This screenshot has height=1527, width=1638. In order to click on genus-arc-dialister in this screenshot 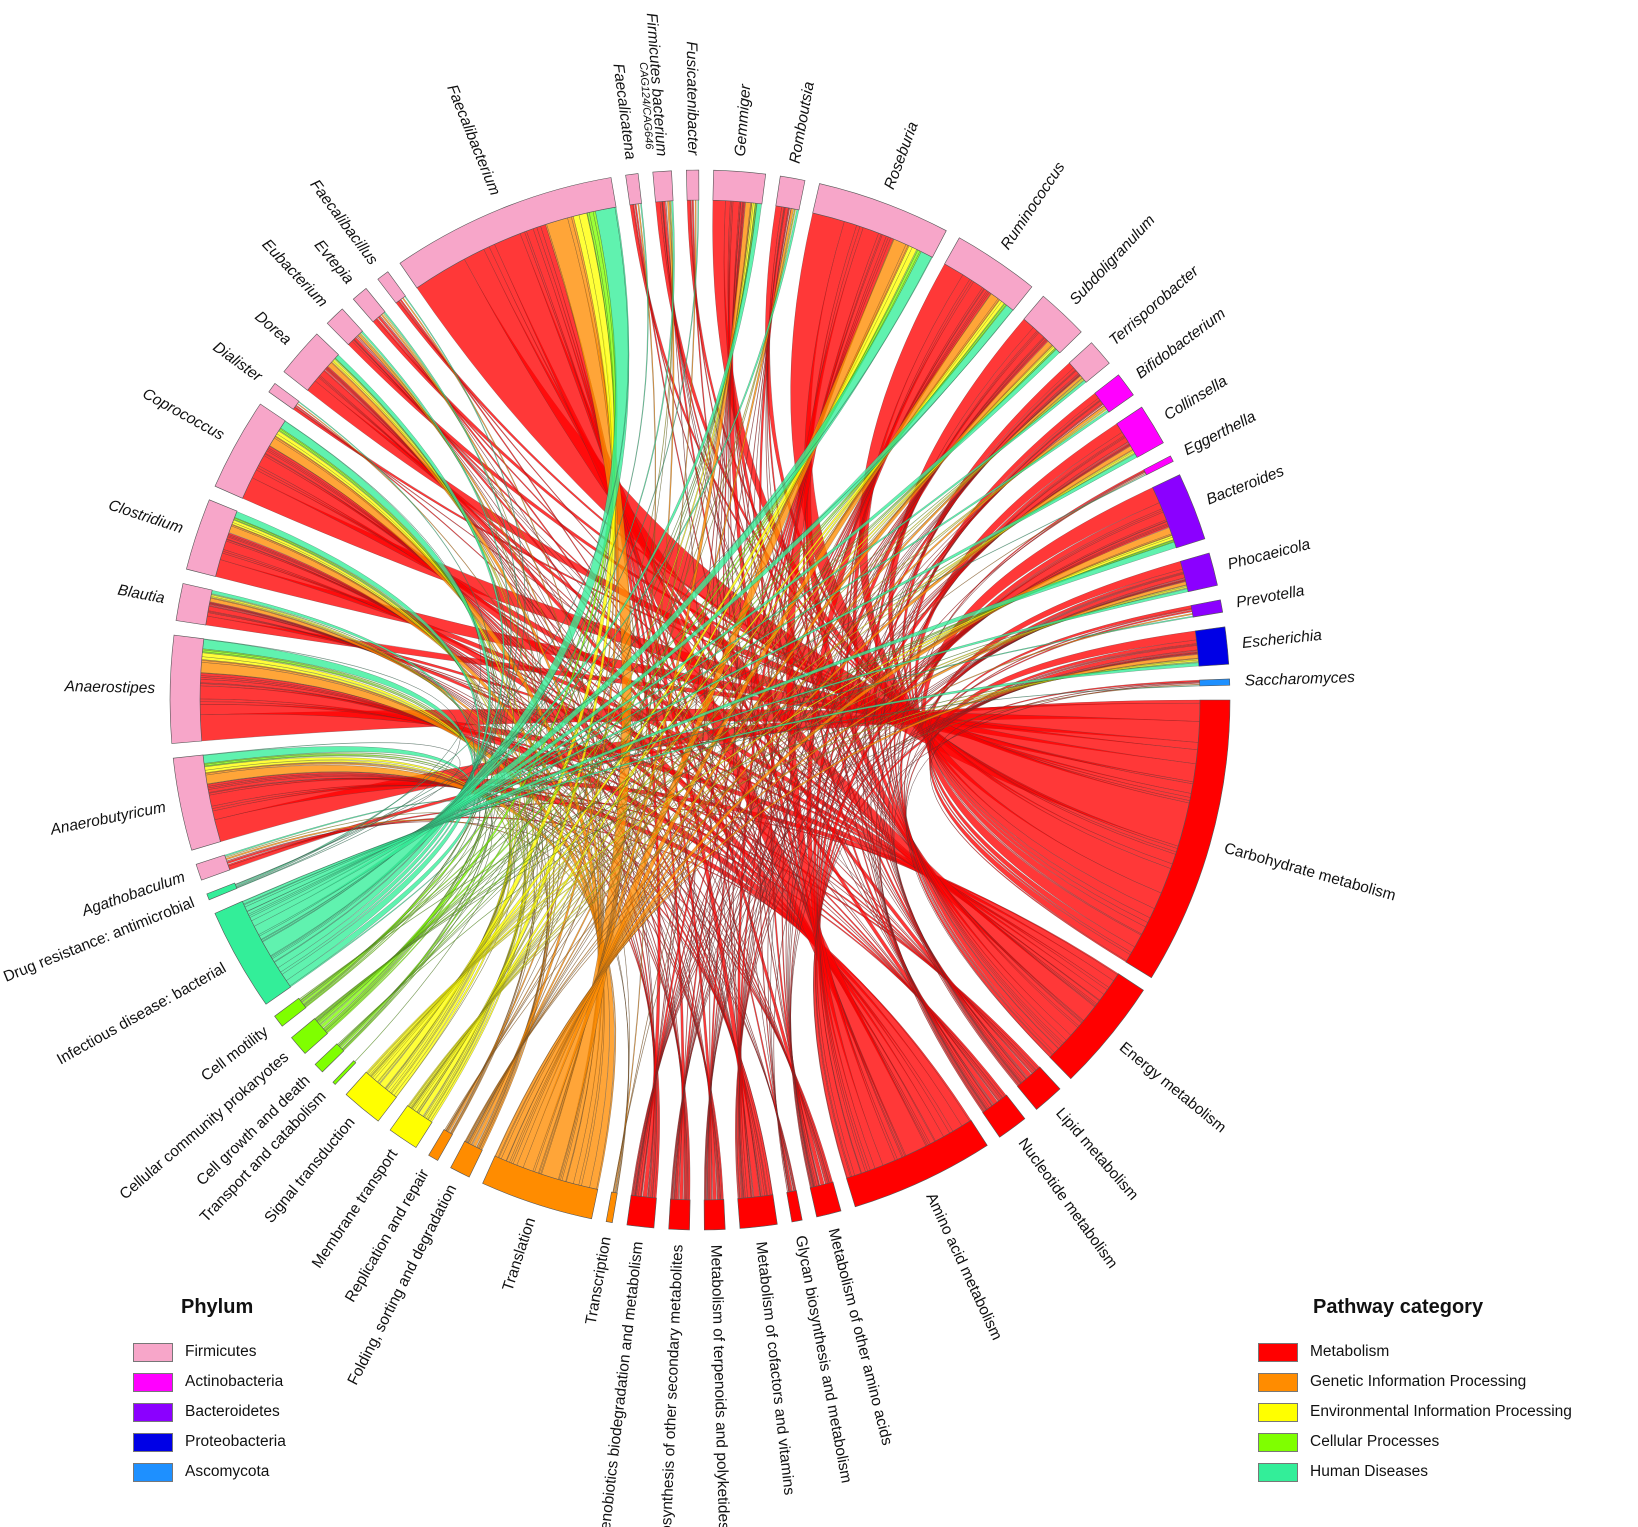, I will do `click(284, 396)`.